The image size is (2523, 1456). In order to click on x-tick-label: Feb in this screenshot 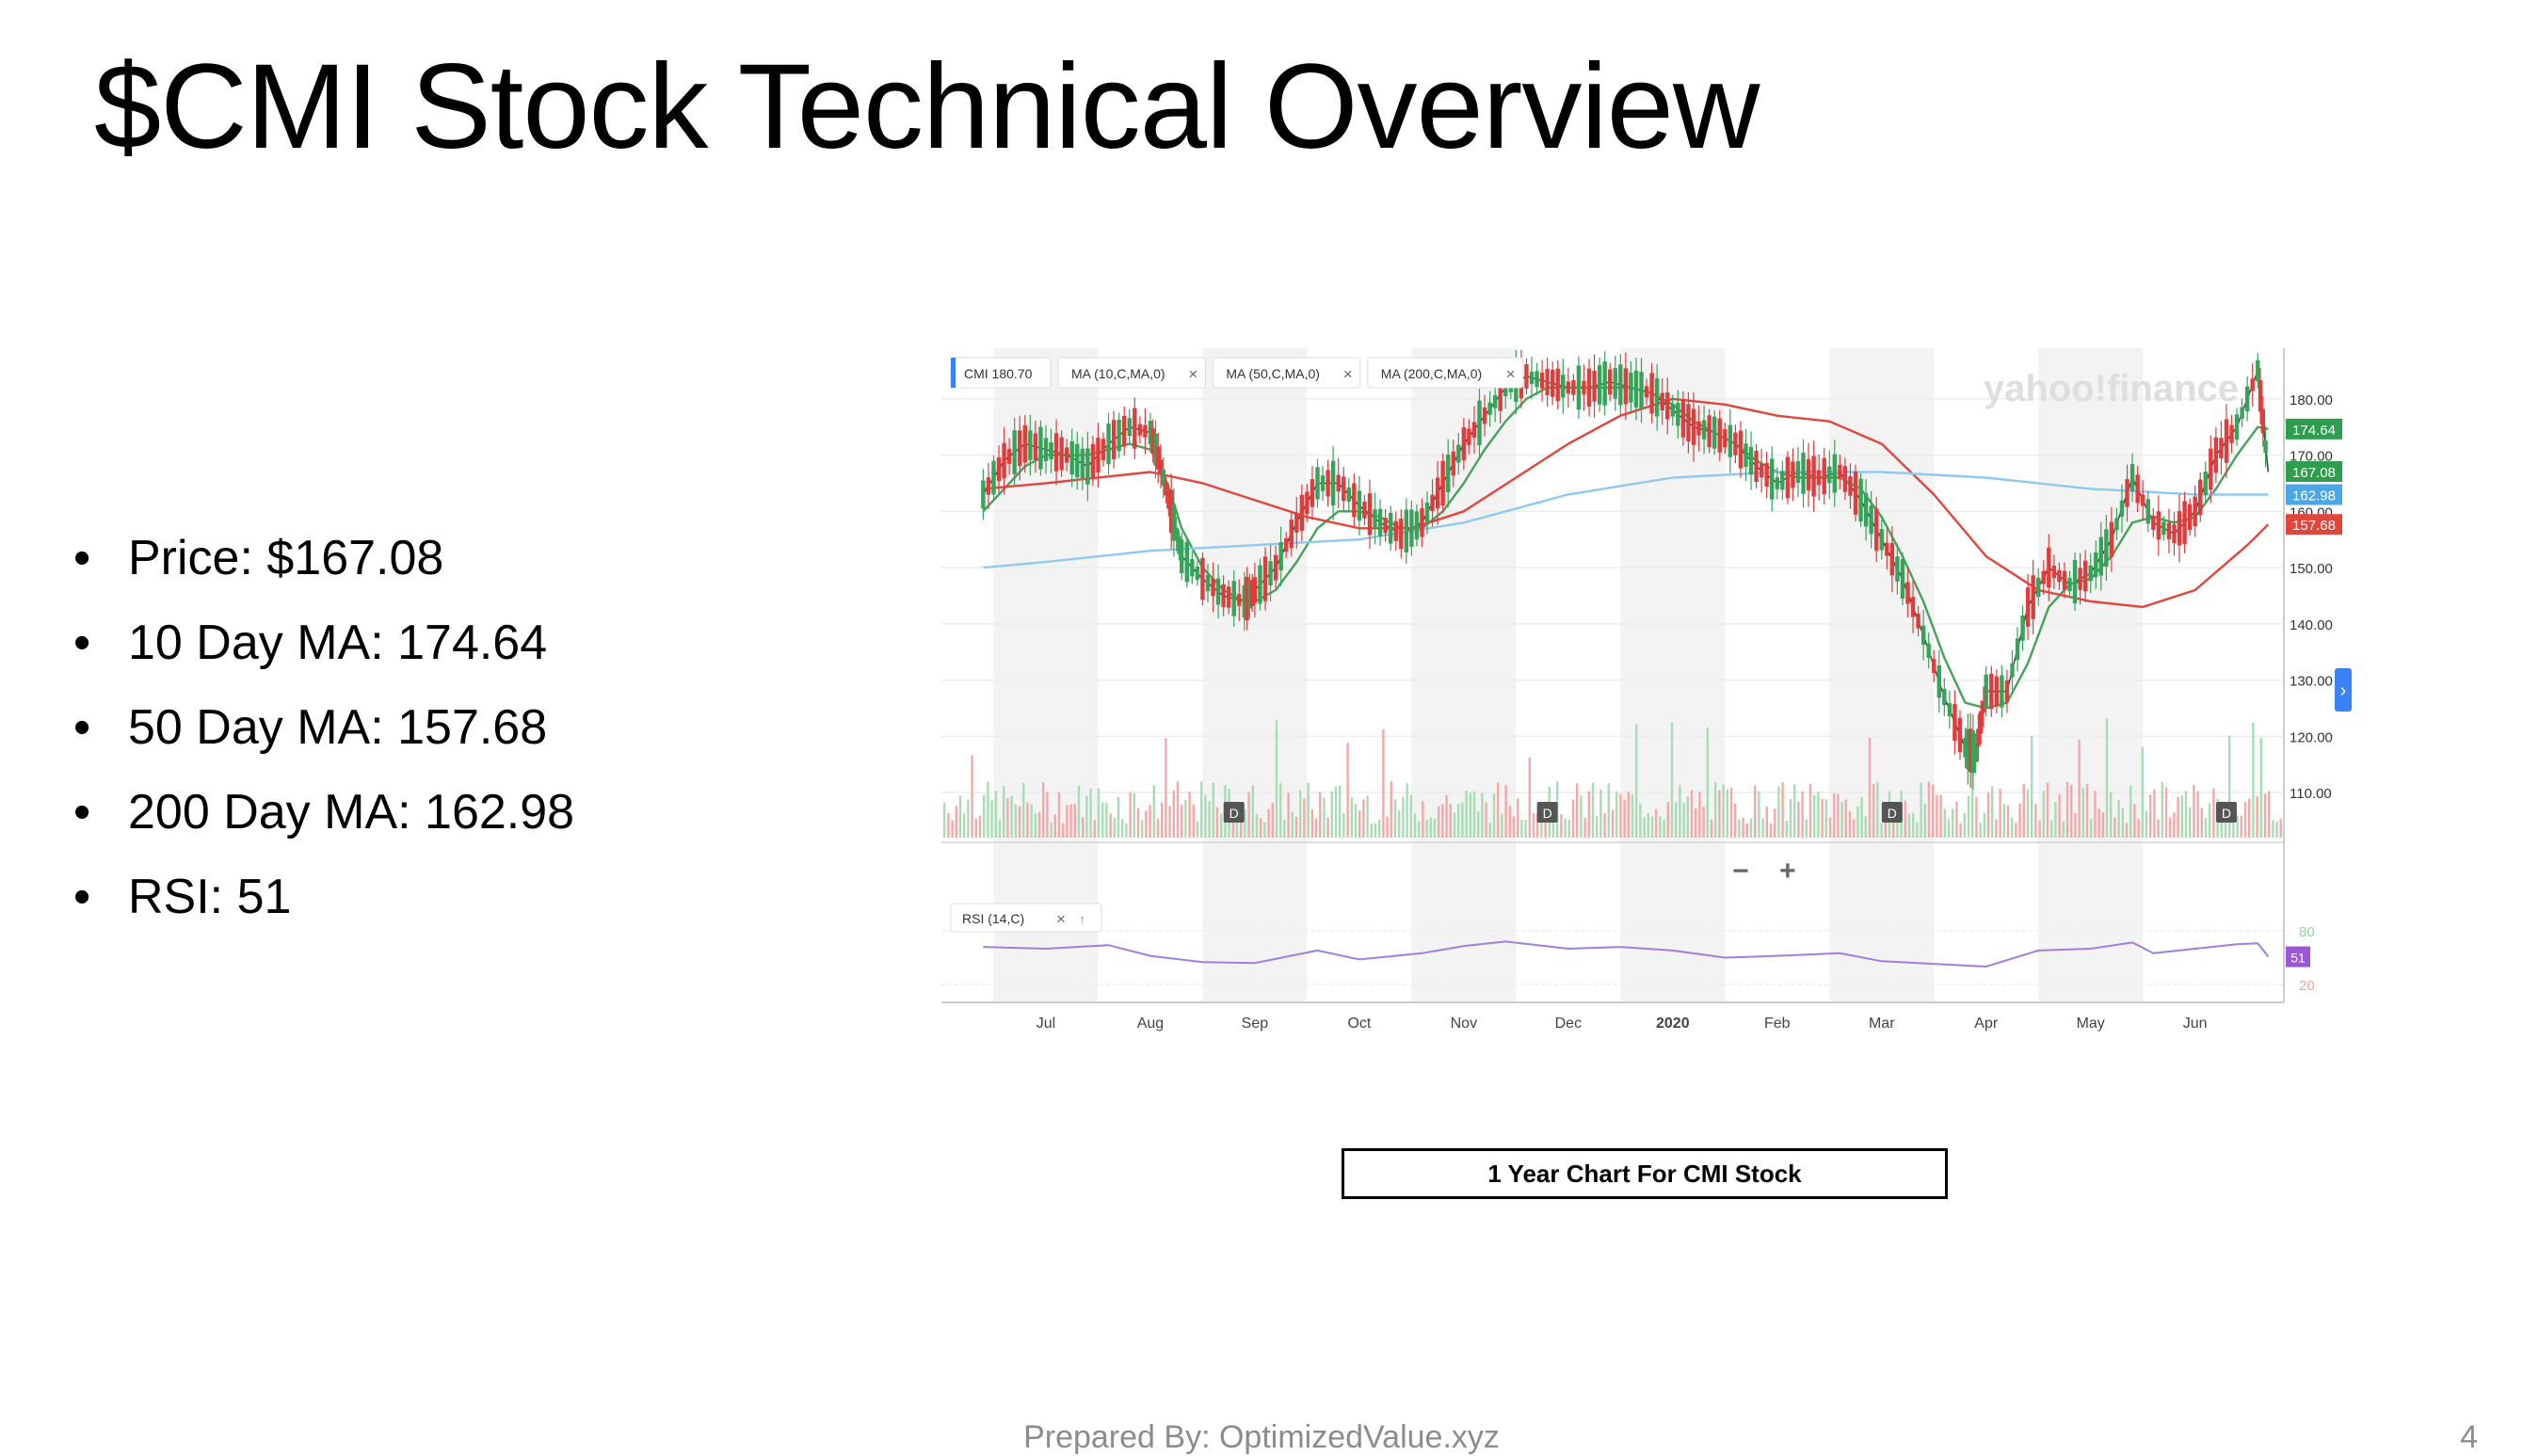, I will do `click(1777, 1024)`.